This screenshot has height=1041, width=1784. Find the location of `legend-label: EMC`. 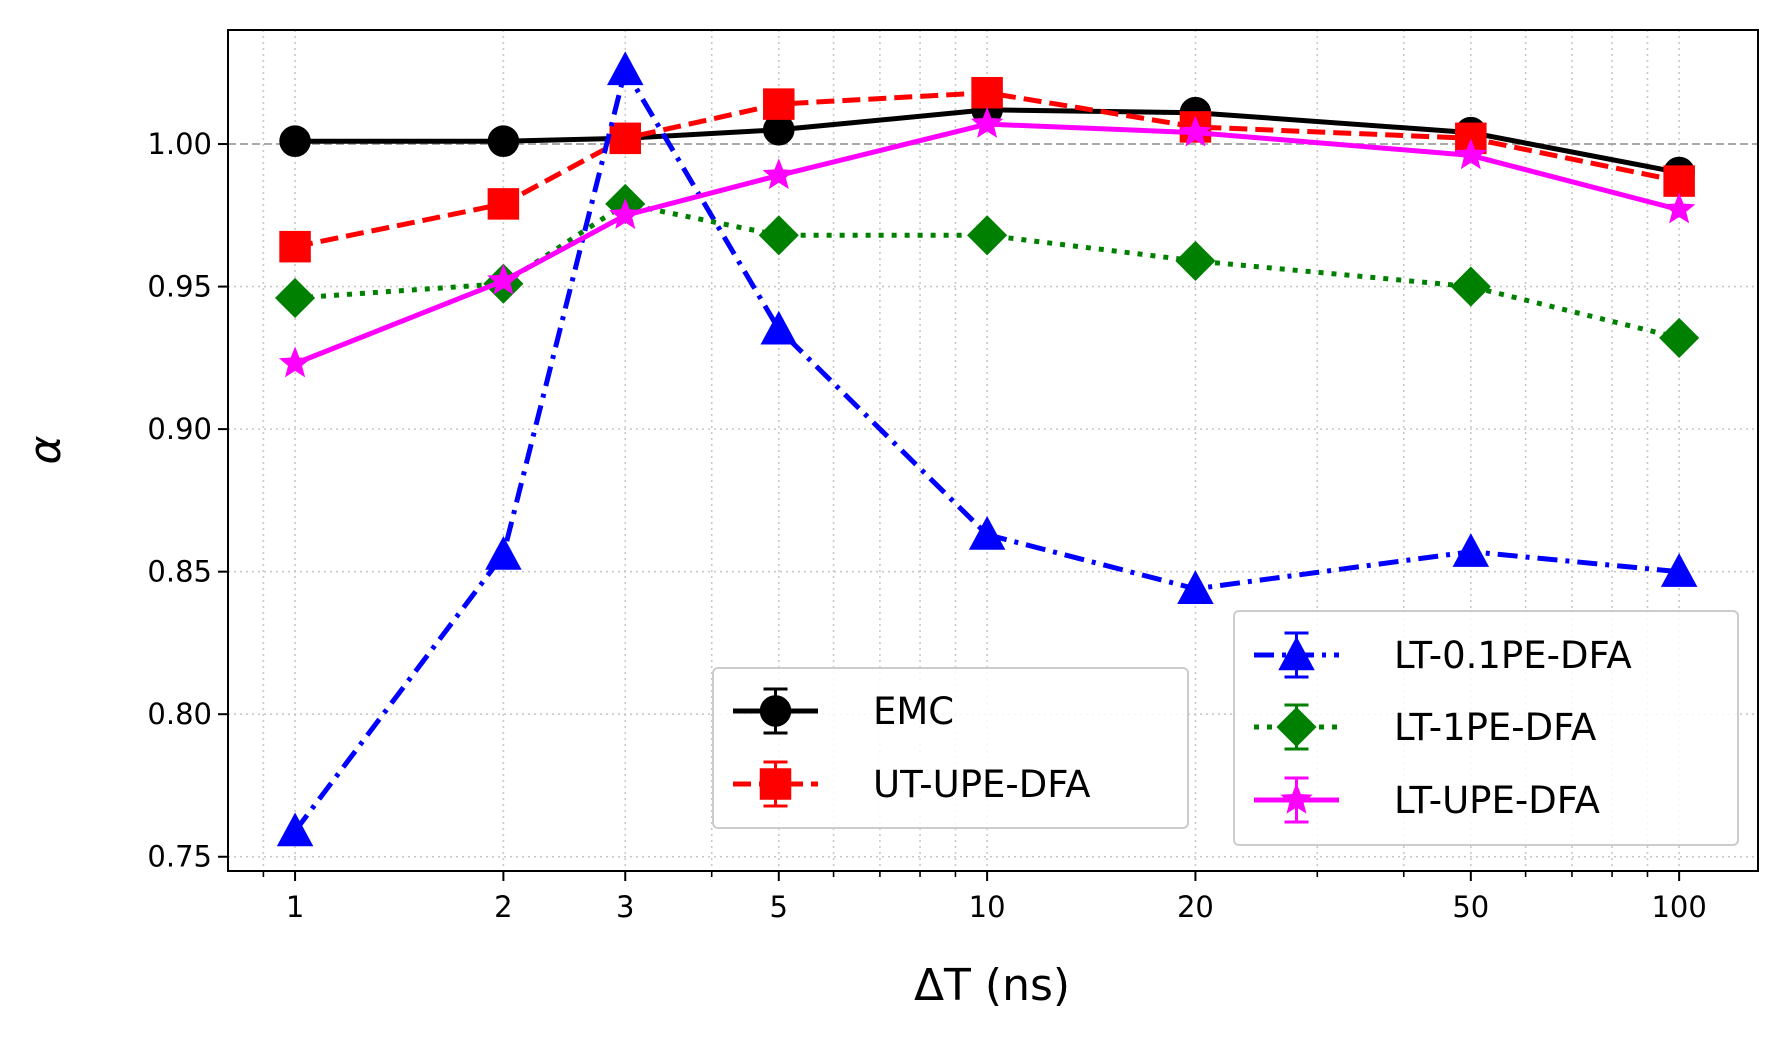

legend-label: EMC is located at coordinates (913, 711).